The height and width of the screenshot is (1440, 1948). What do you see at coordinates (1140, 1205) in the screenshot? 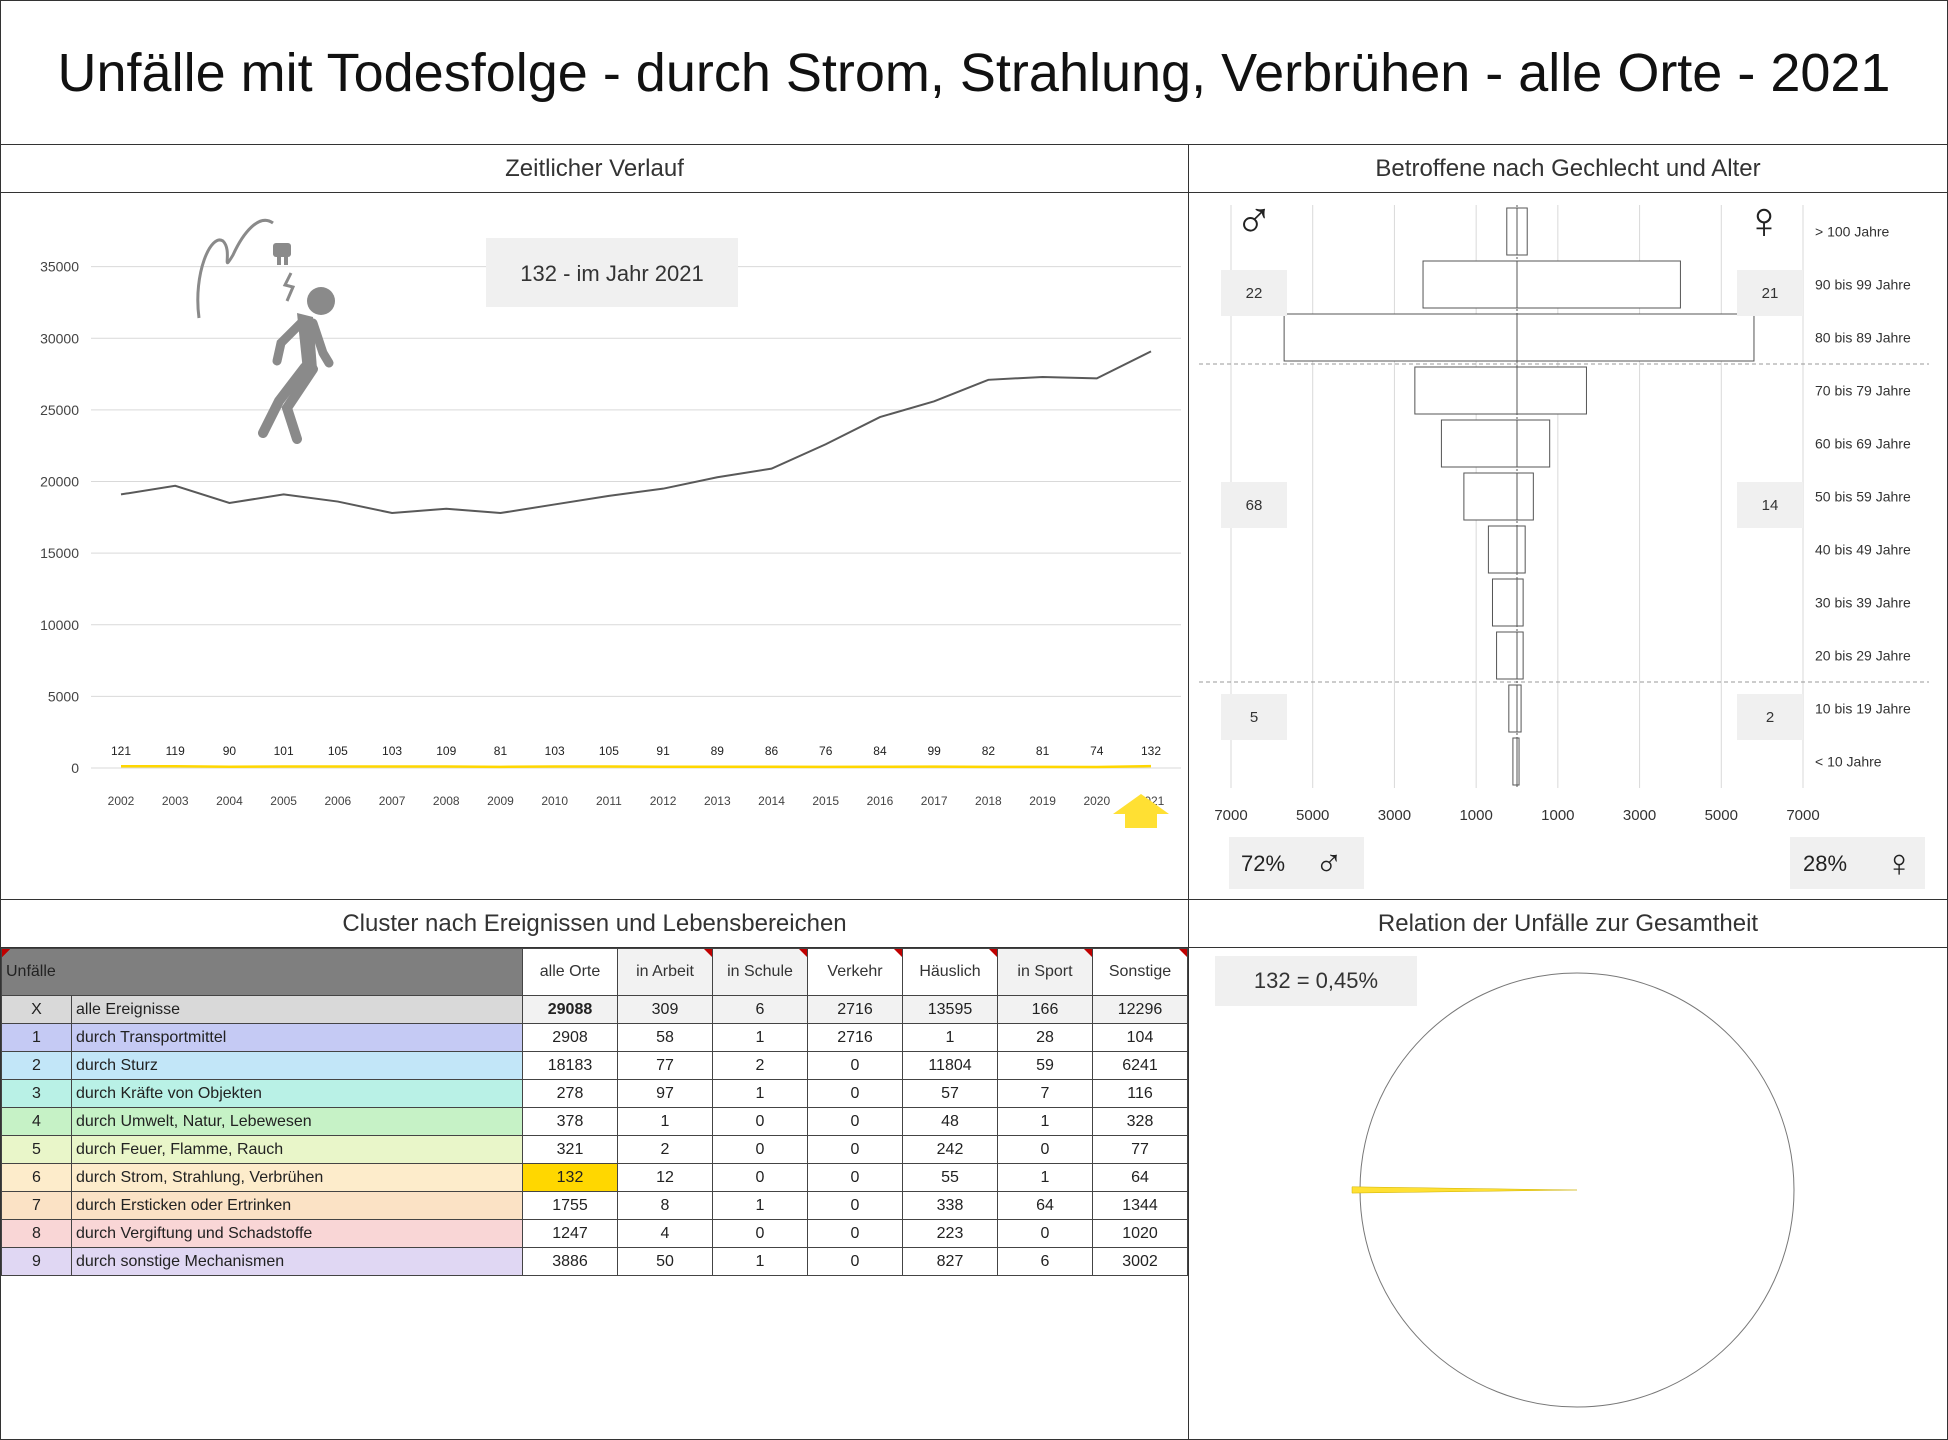
I see `table-cell: 1344` at bounding box center [1140, 1205].